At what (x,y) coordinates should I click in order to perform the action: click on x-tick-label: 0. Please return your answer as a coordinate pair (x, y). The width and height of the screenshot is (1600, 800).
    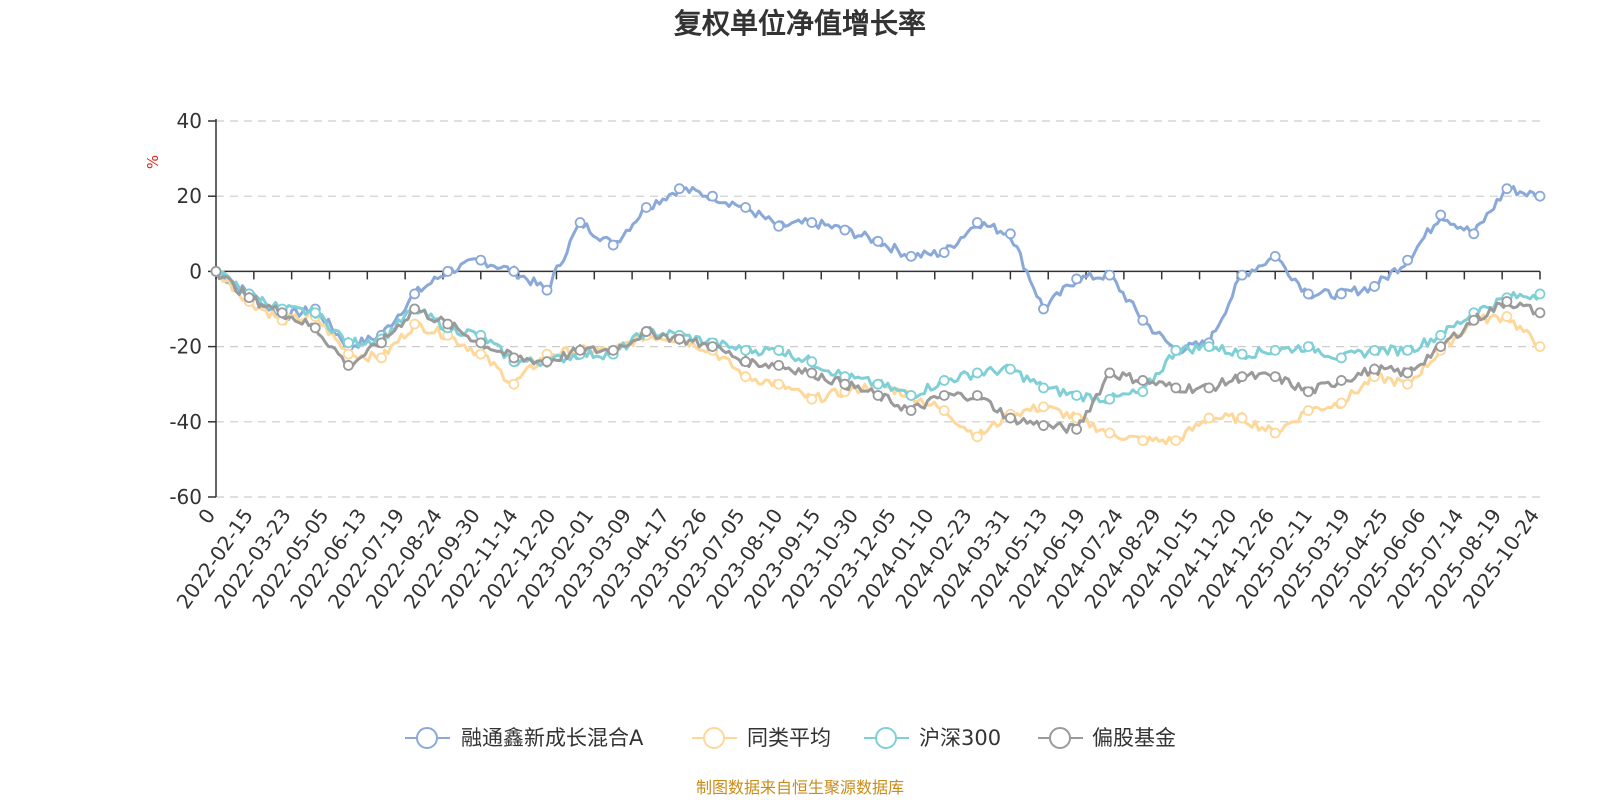
    Looking at the image, I should click on (206, 516).